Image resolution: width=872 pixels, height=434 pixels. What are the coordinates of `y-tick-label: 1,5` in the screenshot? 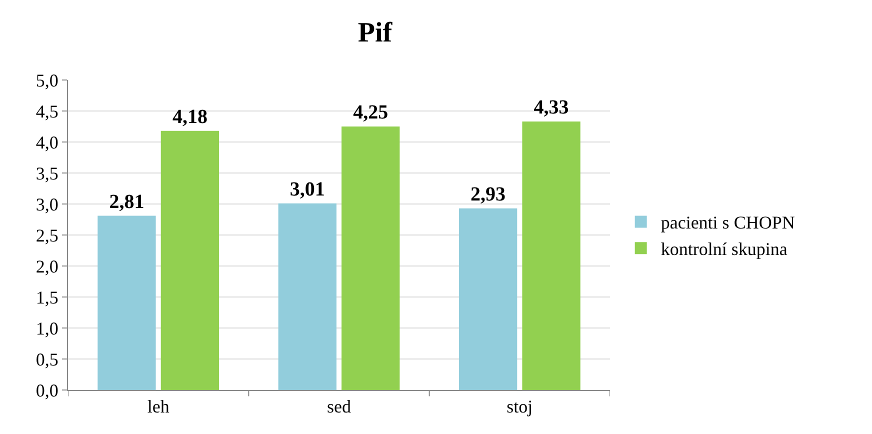 It's located at (47, 297).